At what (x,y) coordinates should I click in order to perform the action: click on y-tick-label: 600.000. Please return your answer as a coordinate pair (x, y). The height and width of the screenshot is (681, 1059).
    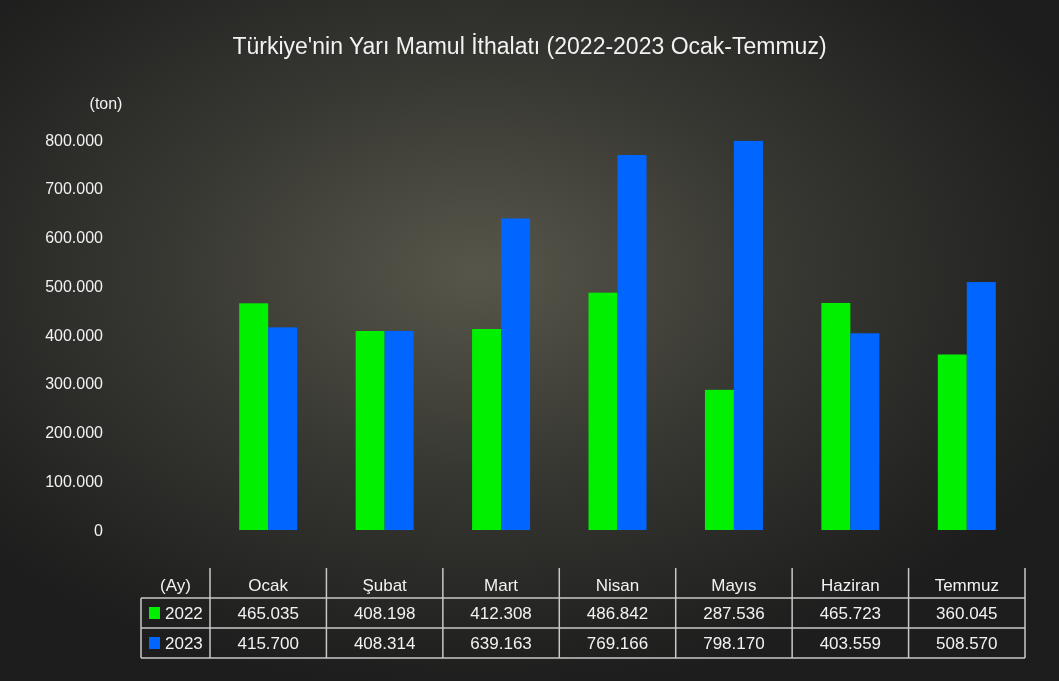
    Looking at the image, I should click on (74, 238).